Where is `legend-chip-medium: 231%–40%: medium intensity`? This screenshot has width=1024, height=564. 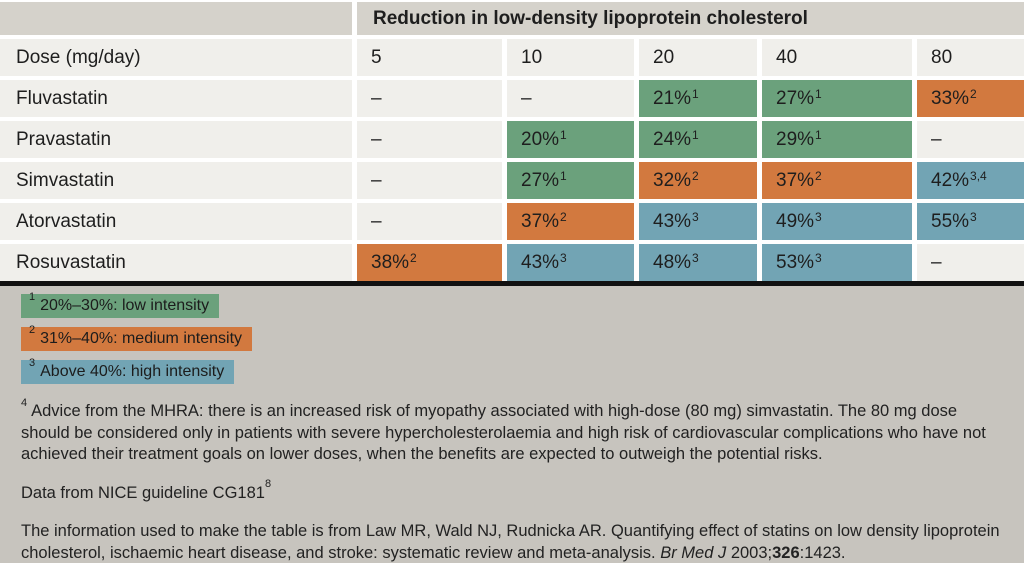 legend-chip-medium: 231%–40%: medium intensity is located at coordinates (137, 337).